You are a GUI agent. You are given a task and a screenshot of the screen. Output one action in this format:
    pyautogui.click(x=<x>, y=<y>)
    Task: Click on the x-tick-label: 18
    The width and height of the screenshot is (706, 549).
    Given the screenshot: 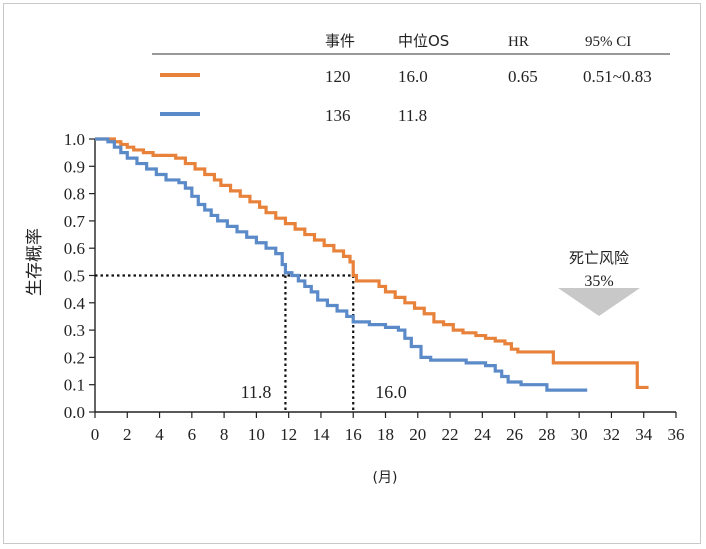 What is the action you would take?
    pyautogui.click(x=385, y=434)
    